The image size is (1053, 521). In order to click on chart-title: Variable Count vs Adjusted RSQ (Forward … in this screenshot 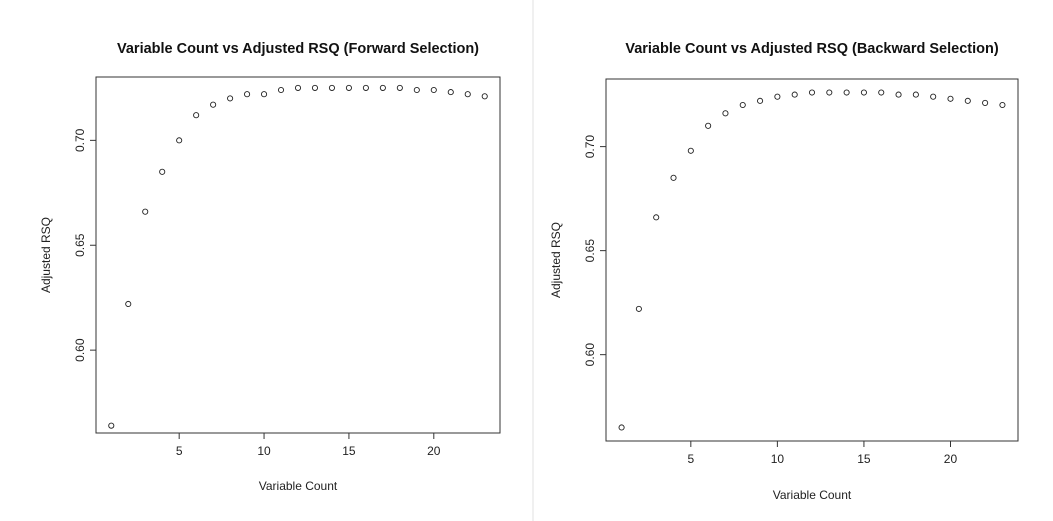, I will do `click(298, 49)`.